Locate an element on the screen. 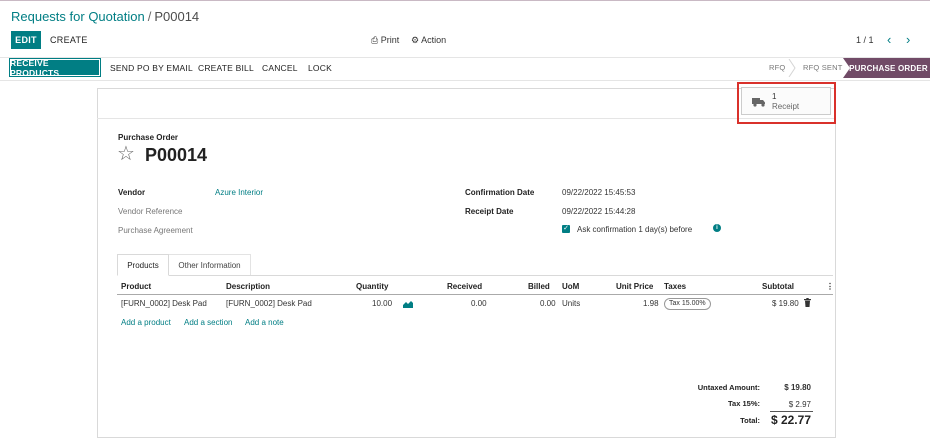 The image size is (930, 438). tabs-divider is located at coordinates (475, 275).